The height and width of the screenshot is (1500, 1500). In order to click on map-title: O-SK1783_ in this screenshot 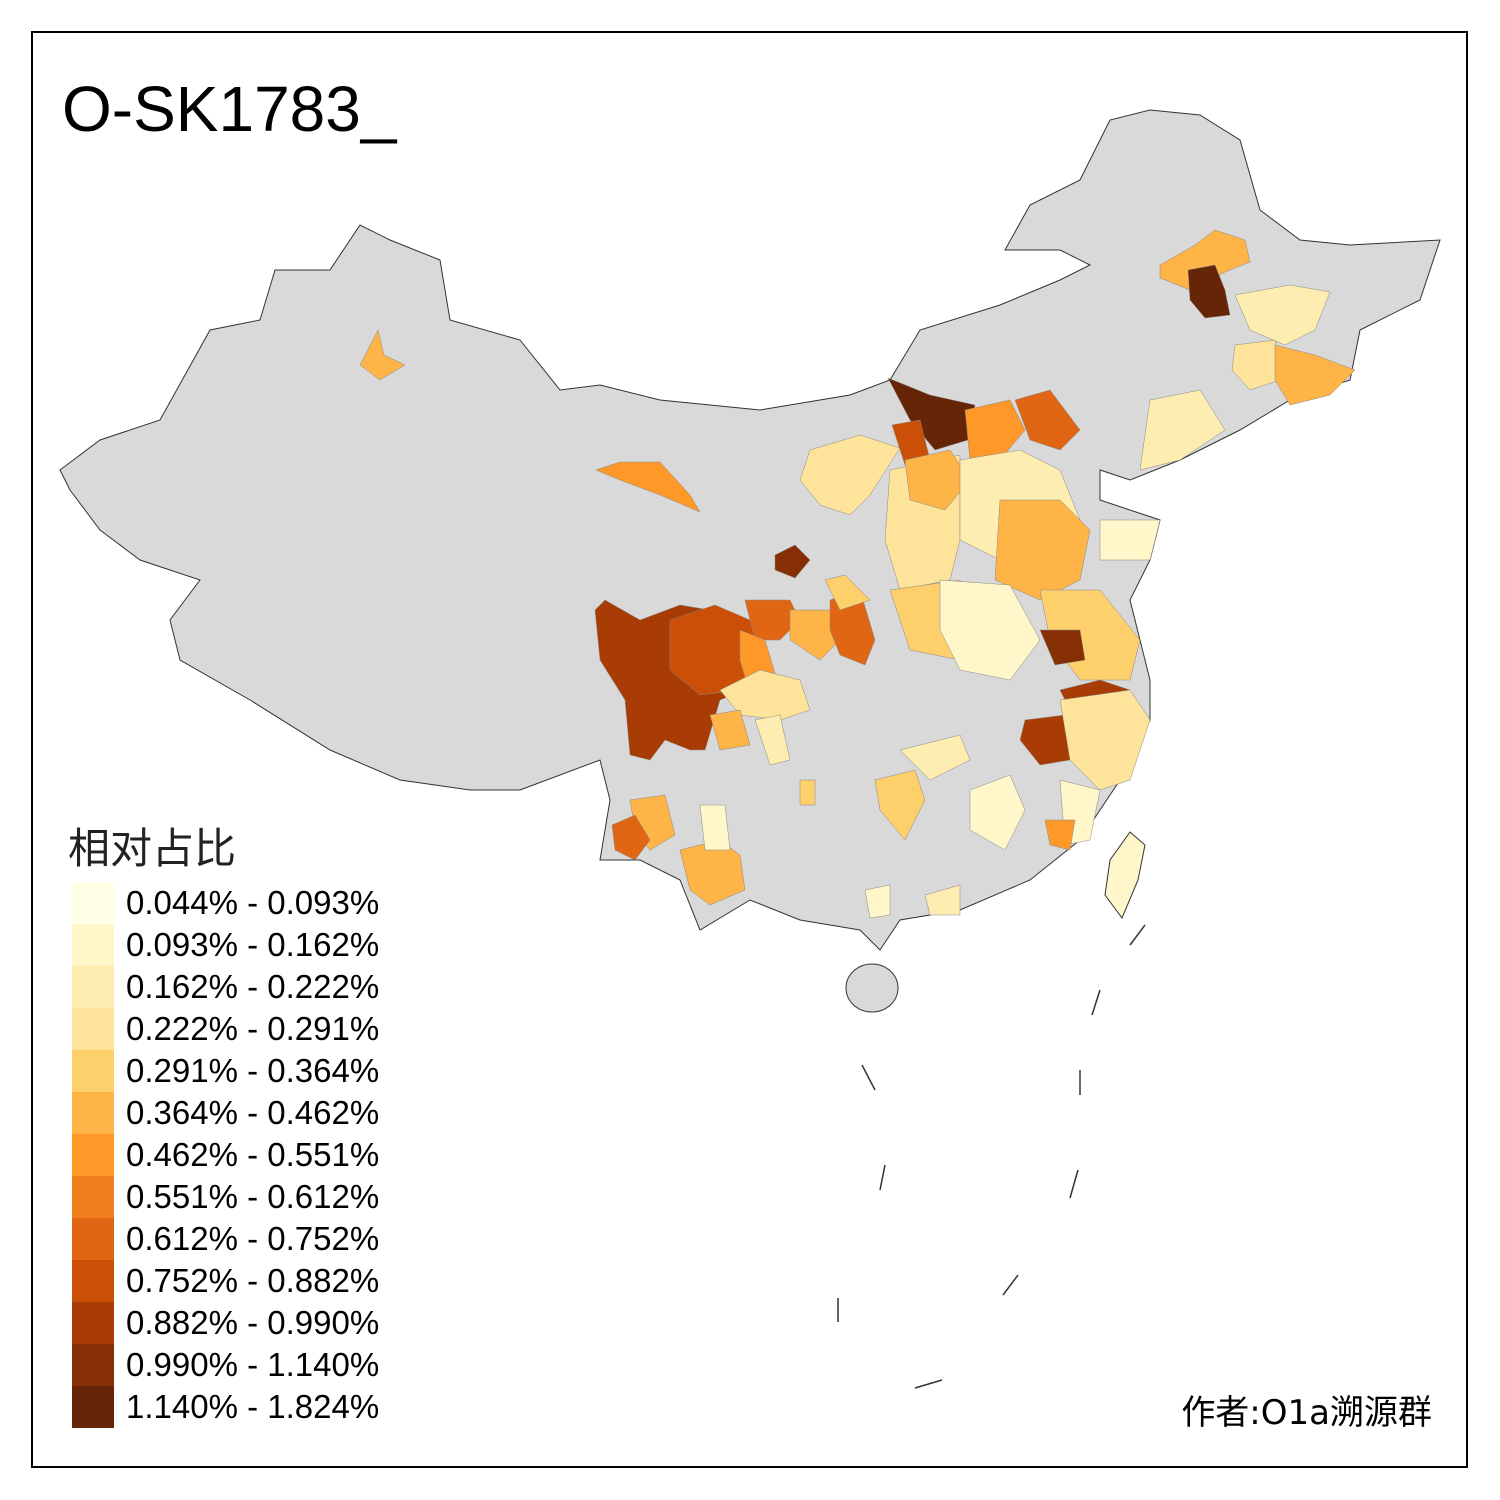, I will do `click(229, 109)`.